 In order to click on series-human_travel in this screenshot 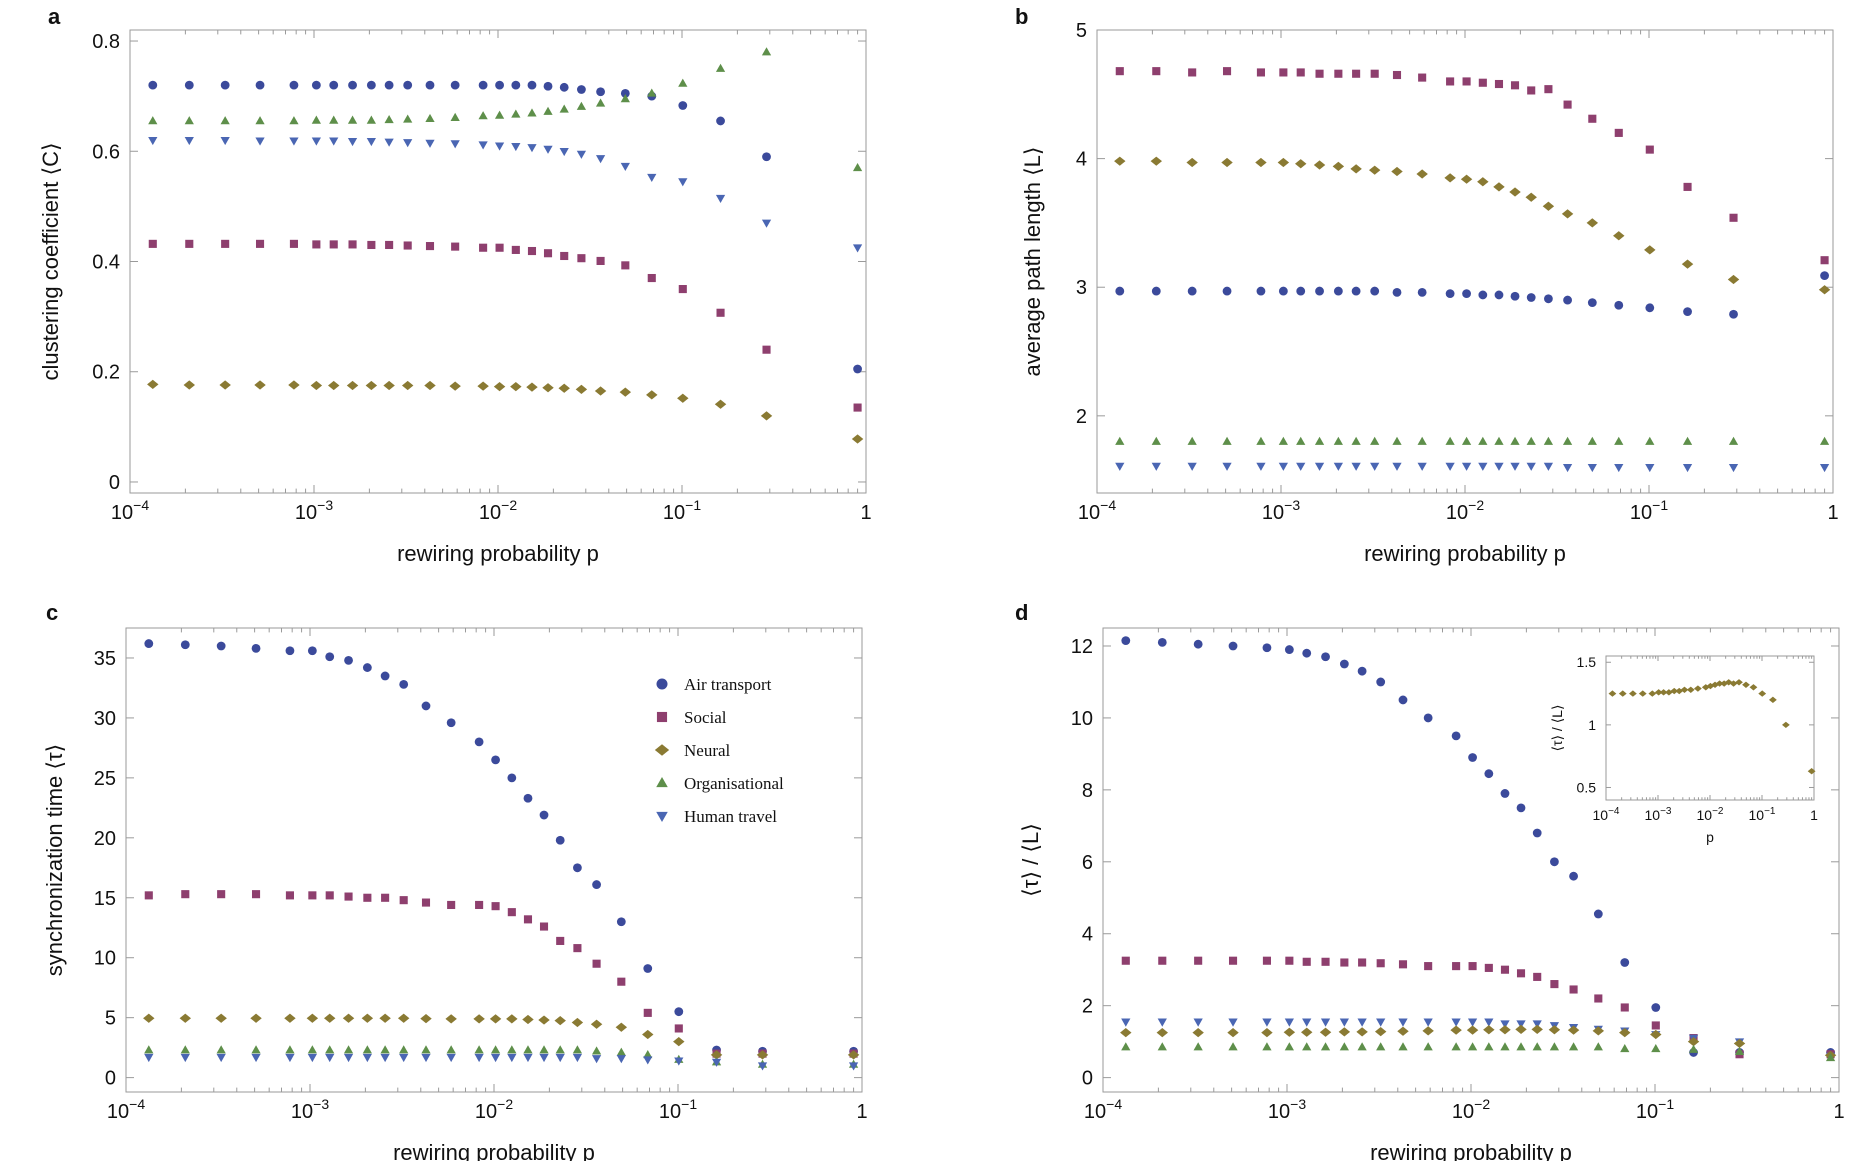, I will do `click(1472, 467)`.